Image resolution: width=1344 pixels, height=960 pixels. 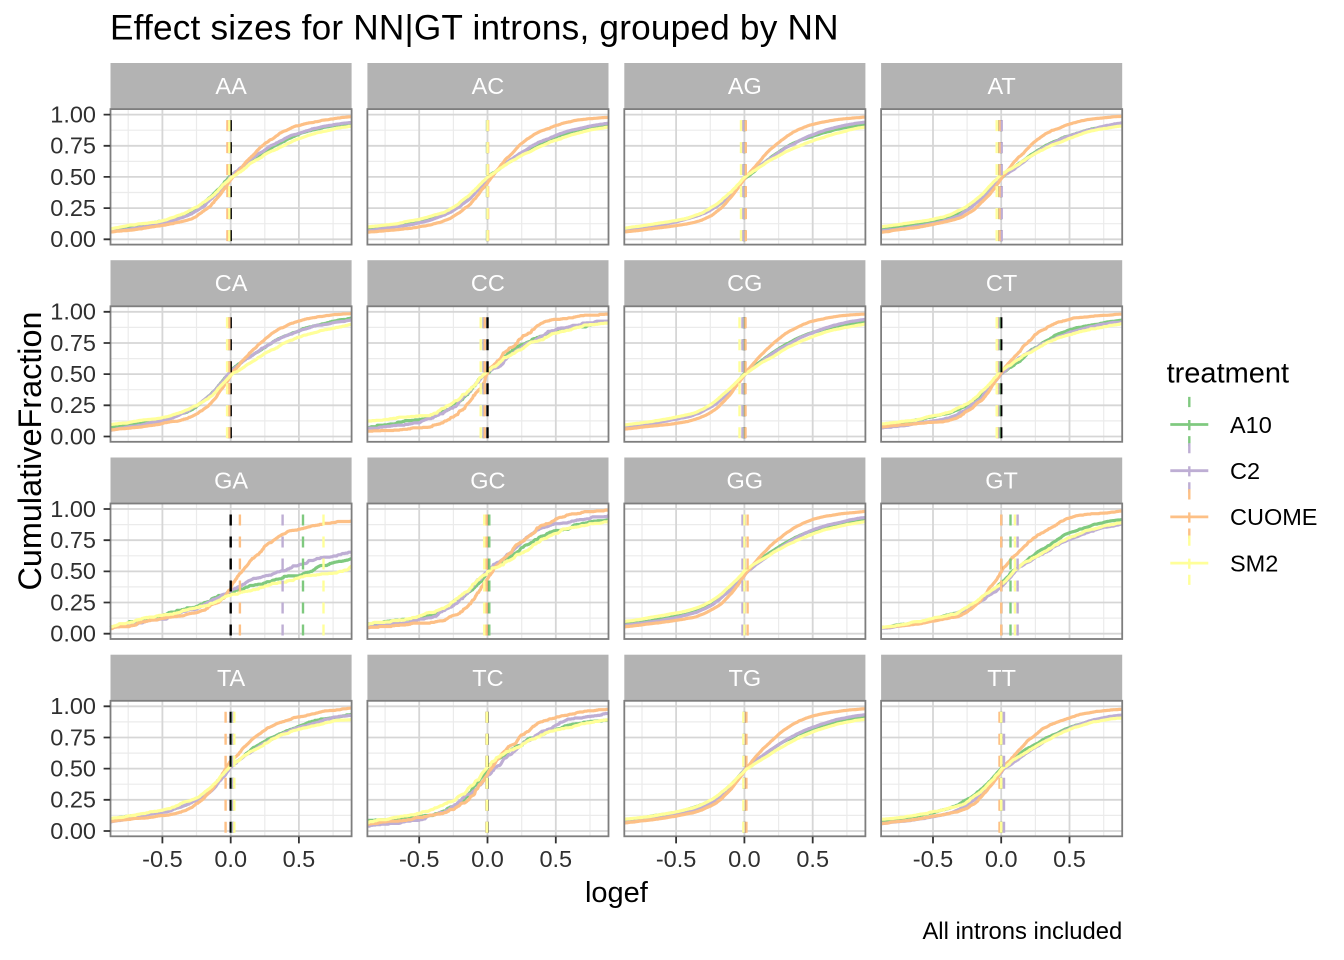 What do you see at coordinates (231, 481) in the screenshot?
I see `svg-text: GA` at bounding box center [231, 481].